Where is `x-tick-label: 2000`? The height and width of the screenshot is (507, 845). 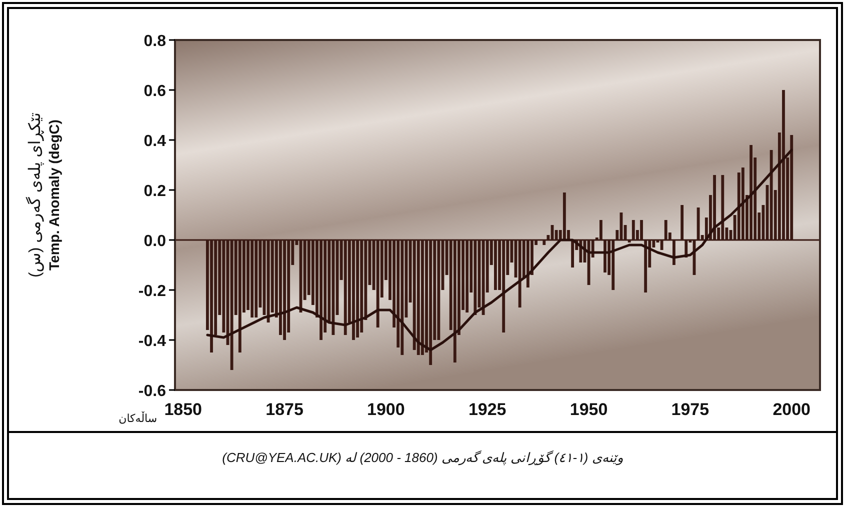 x-tick-label: 2000 is located at coordinates (791, 409).